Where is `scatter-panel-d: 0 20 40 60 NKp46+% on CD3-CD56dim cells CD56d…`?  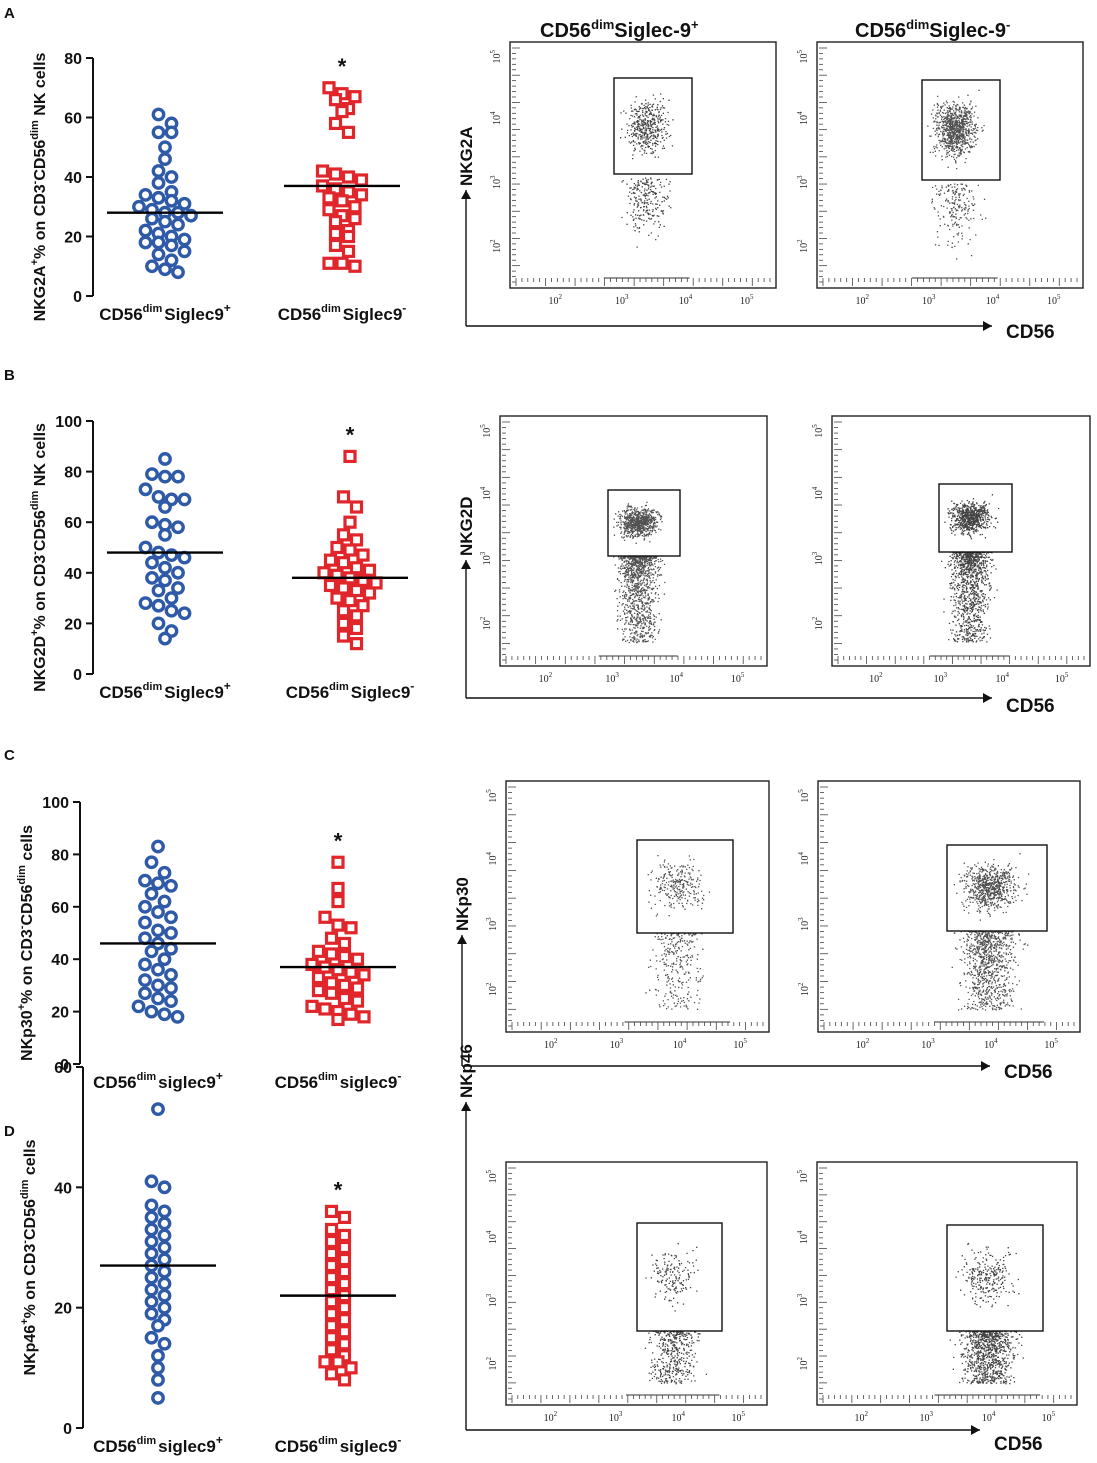 scatter-panel-d: 0 20 40 60 NKp46+% on CD3-CD56dim cells CD56d… is located at coordinates (210, 1258).